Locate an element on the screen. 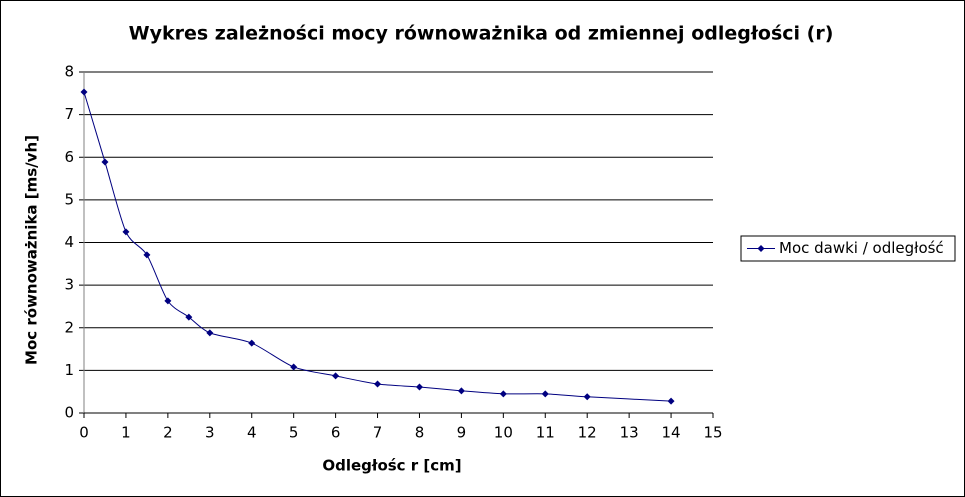  x-tick-label: 10 is located at coordinates (503, 433).